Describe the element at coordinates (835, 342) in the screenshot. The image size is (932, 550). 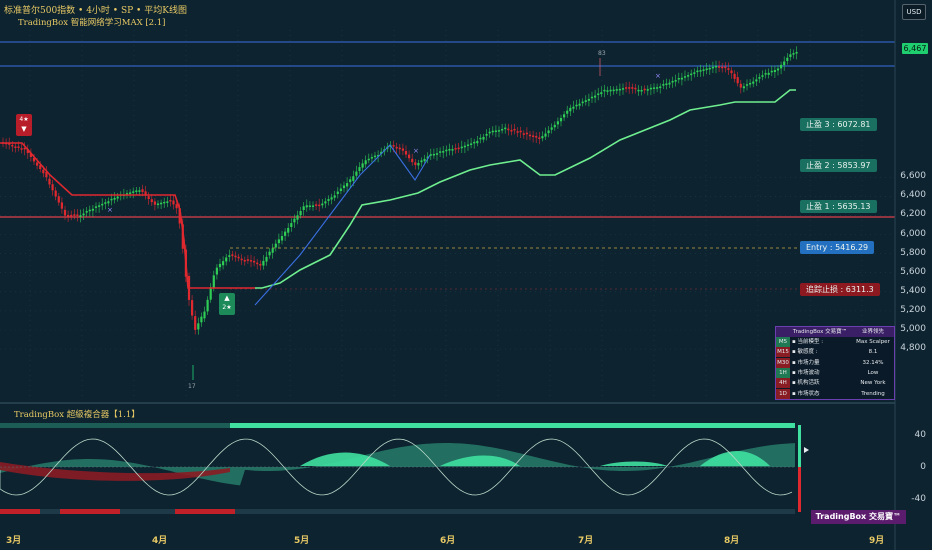
I see `info-table-row: M5 ▪ 当前模型 : Max Scalper` at that location.